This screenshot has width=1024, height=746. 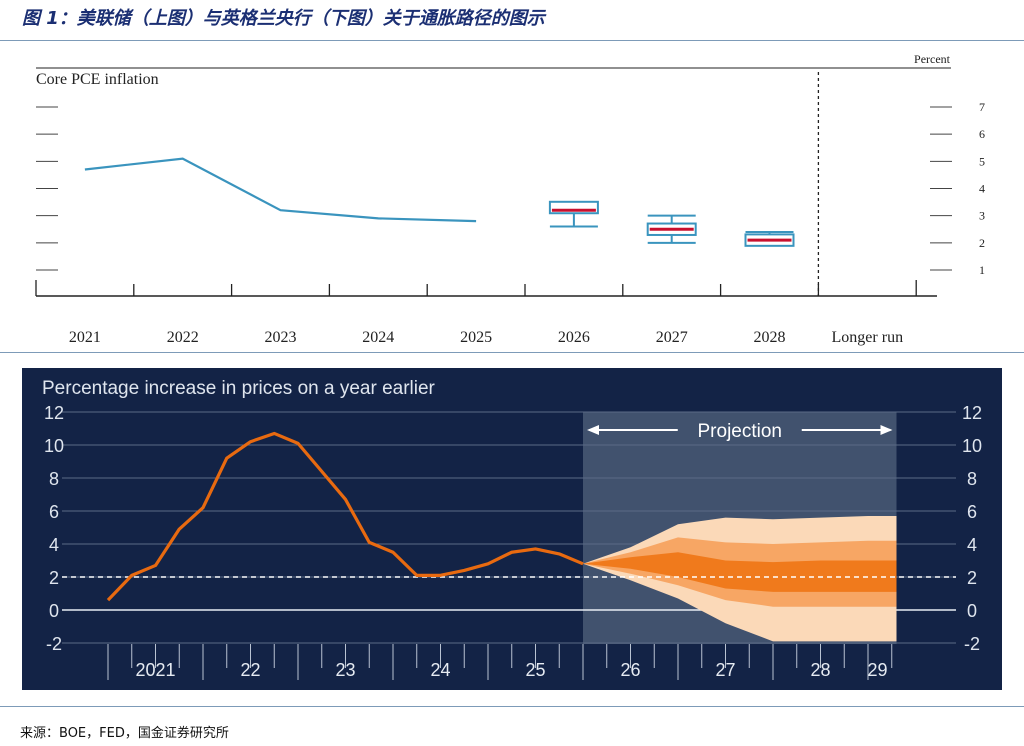 I want to click on x-tick-label: 24, so click(x=440, y=670).